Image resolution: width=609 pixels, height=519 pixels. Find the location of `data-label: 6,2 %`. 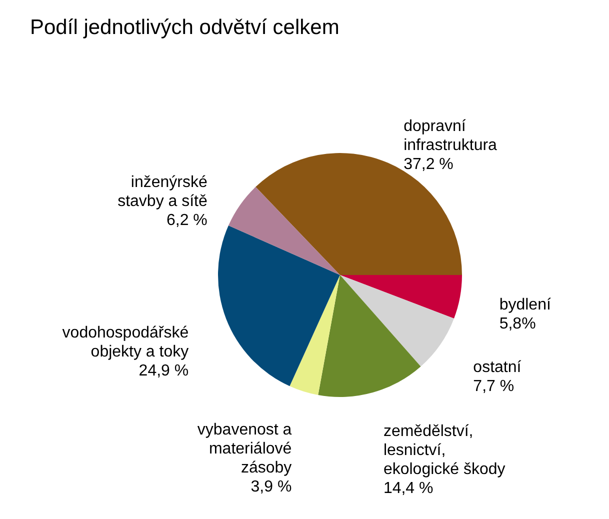

data-label: 6,2 % is located at coordinates (187, 220).